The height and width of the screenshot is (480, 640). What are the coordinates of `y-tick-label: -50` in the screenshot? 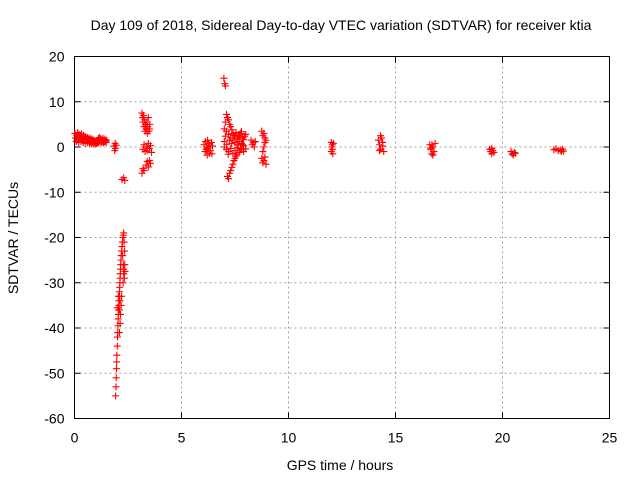 It's located at (54, 373).